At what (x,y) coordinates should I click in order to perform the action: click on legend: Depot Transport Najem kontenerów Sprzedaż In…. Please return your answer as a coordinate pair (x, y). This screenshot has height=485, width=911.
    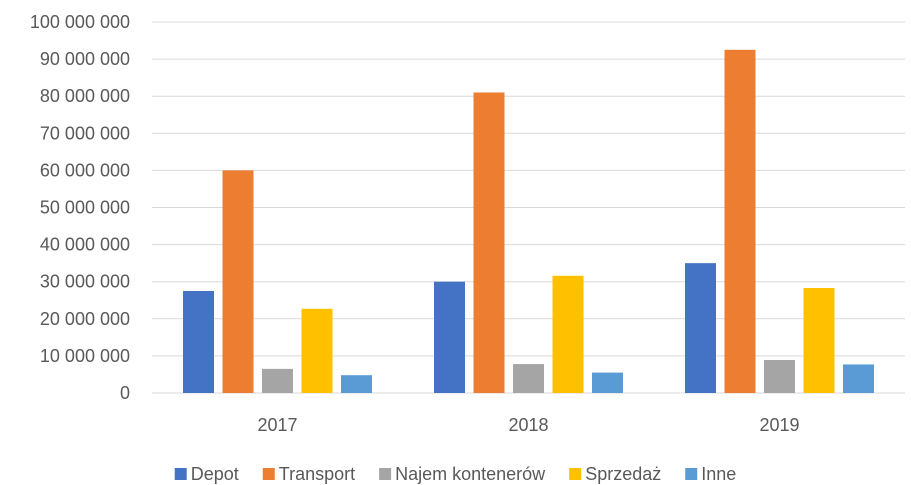
    Looking at the image, I should click on (455, 474).